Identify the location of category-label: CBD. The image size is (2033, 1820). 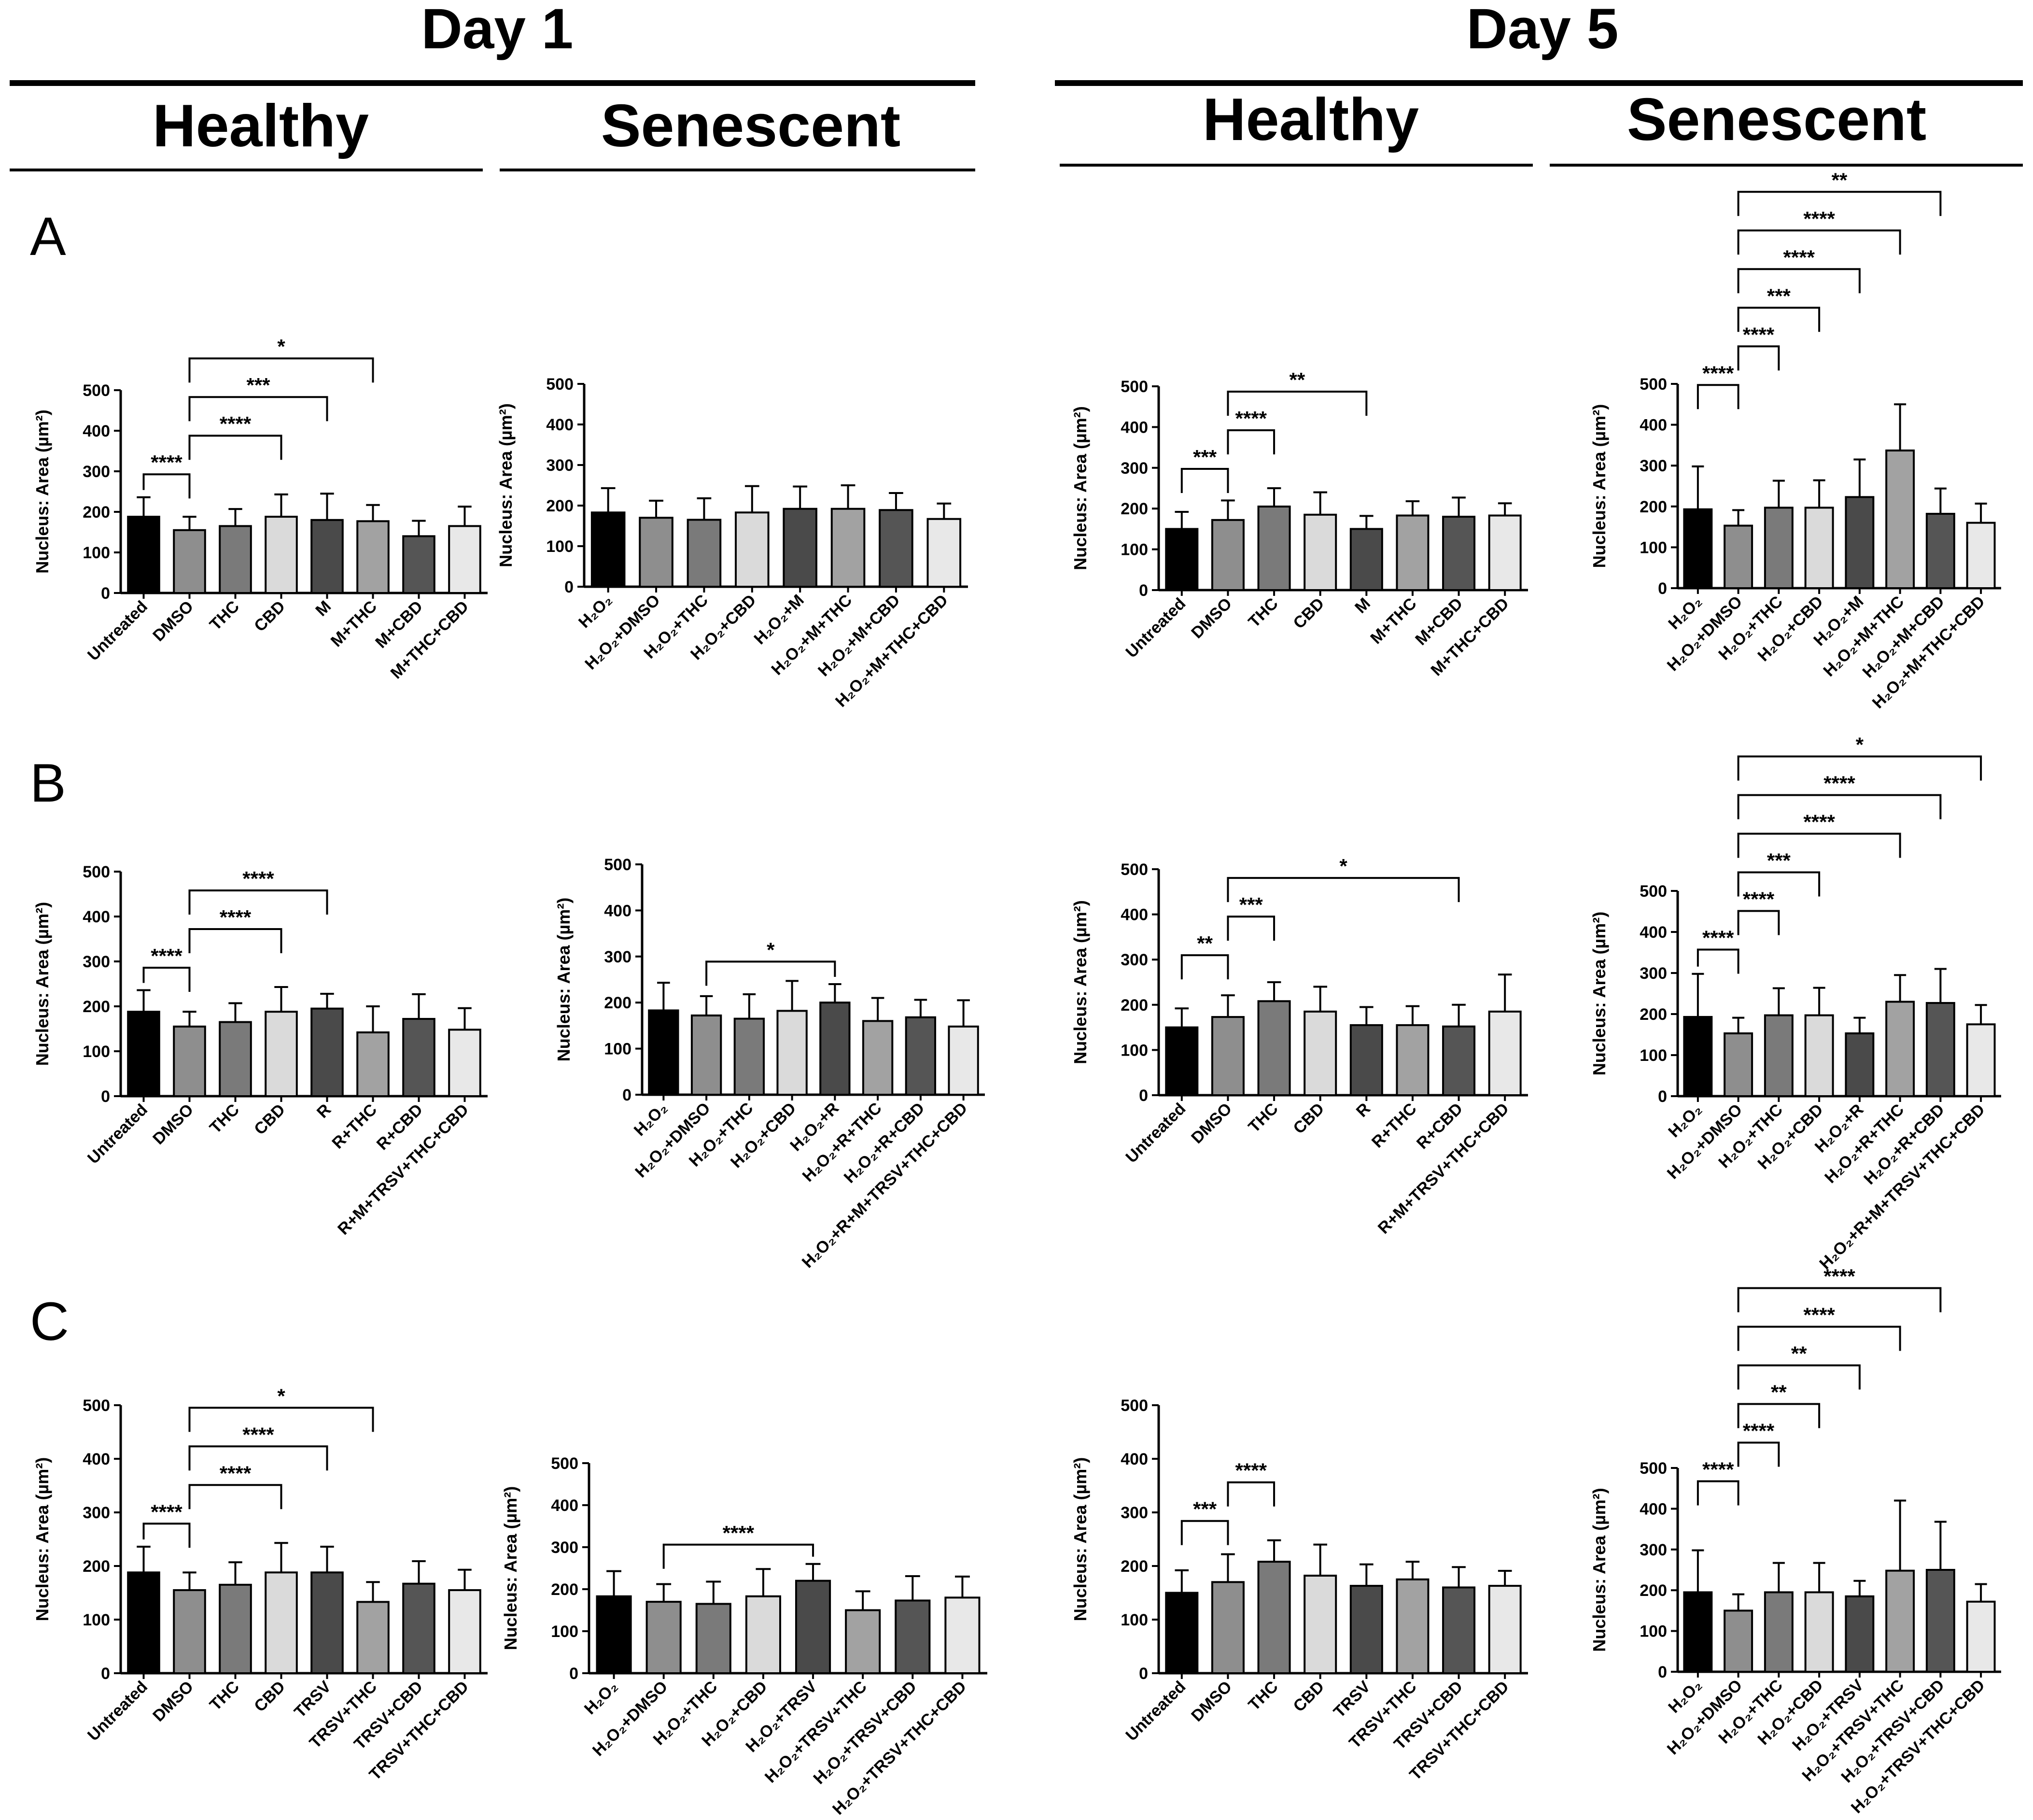
(270, 1120).